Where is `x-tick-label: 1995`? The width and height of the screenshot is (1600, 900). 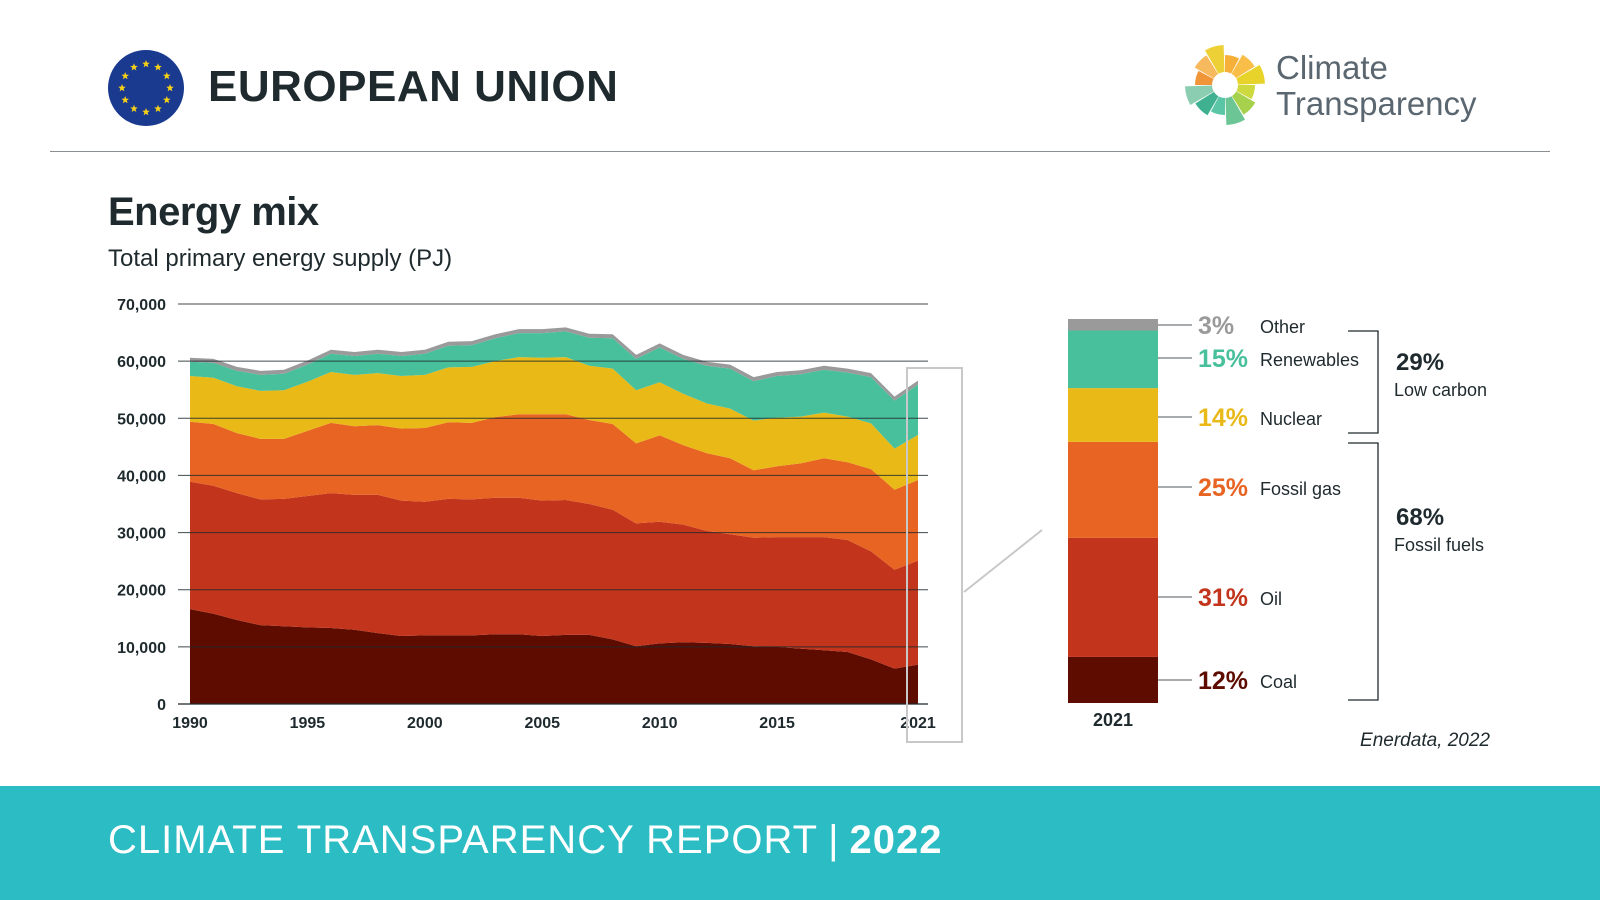 x-tick-label: 1995 is located at coordinates (308, 723).